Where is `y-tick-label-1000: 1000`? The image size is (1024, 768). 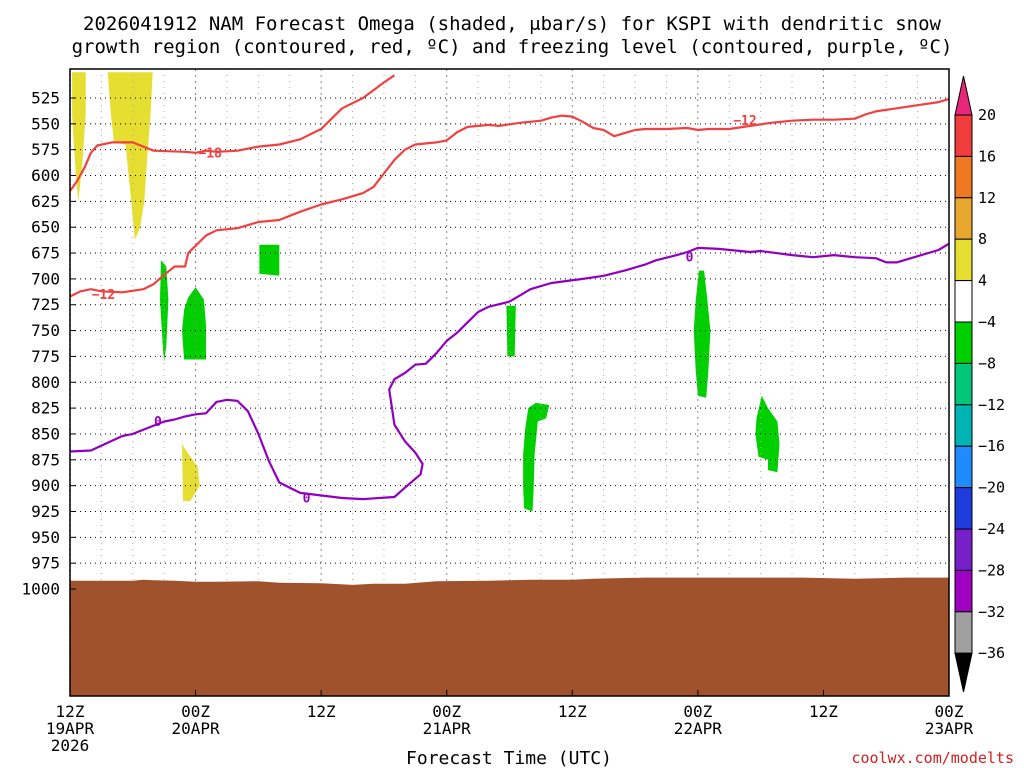 y-tick-label-1000: 1000 is located at coordinates (40, 589).